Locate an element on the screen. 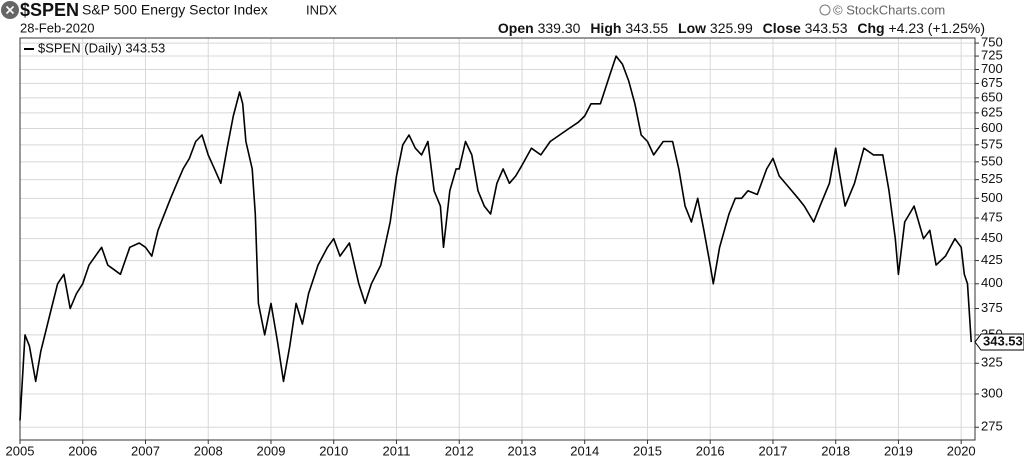 The image size is (1024, 461). chg: +4.23 (+1.25%) is located at coordinates (936, 28).